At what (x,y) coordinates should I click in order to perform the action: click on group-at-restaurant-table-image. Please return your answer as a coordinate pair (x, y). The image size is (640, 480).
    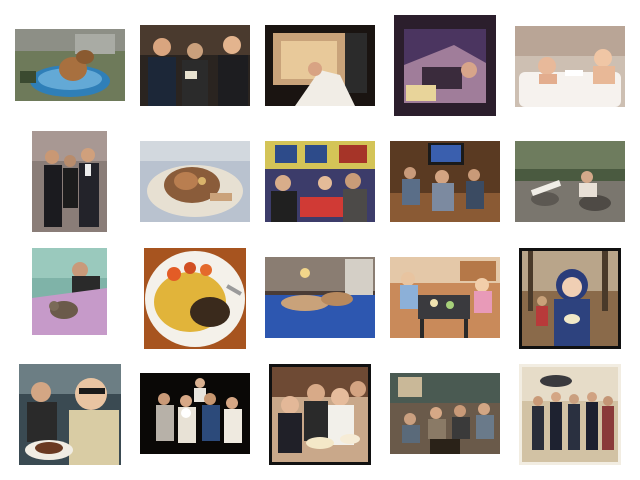
    Looking at the image, I should click on (320, 181).